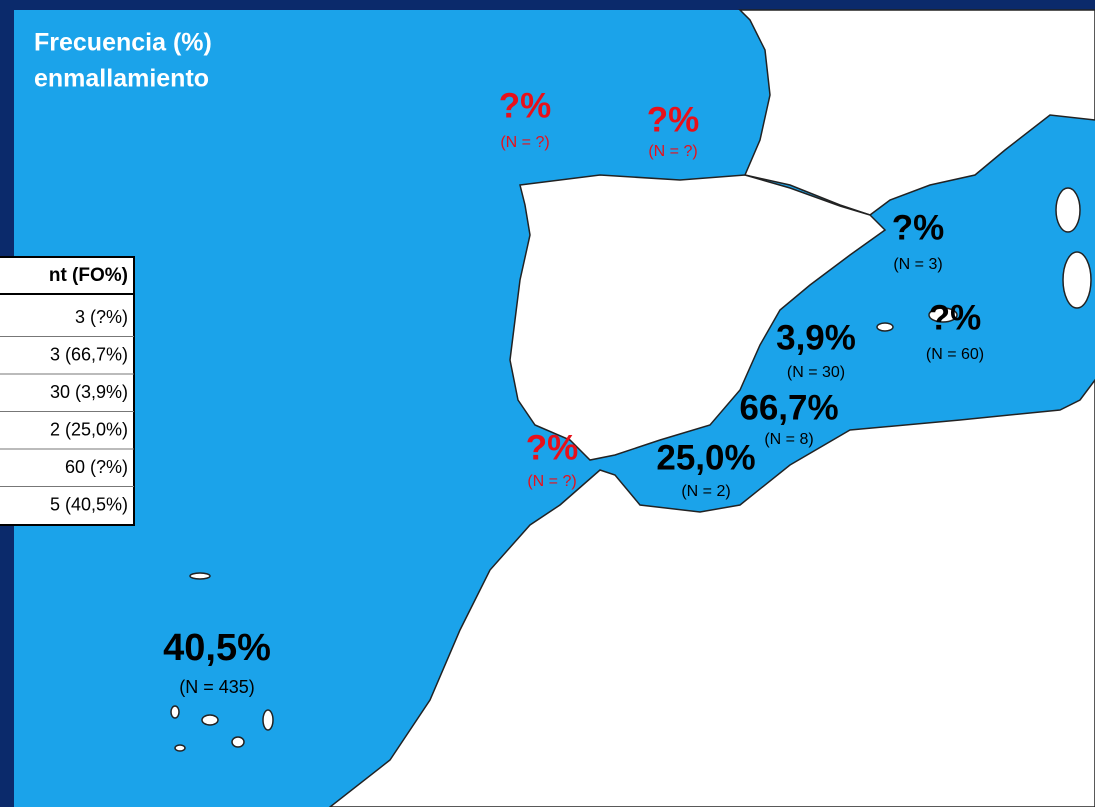 This screenshot has width=1095, height=807. I want to click on label-value: 40,5%, so click(217, 648).